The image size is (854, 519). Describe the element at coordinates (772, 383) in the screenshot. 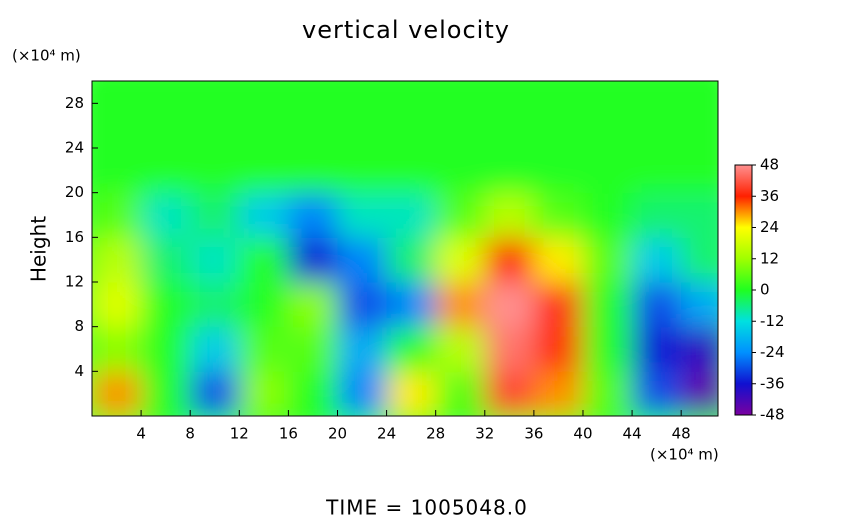

I see `colorbar-tick-label: -36` at that location.